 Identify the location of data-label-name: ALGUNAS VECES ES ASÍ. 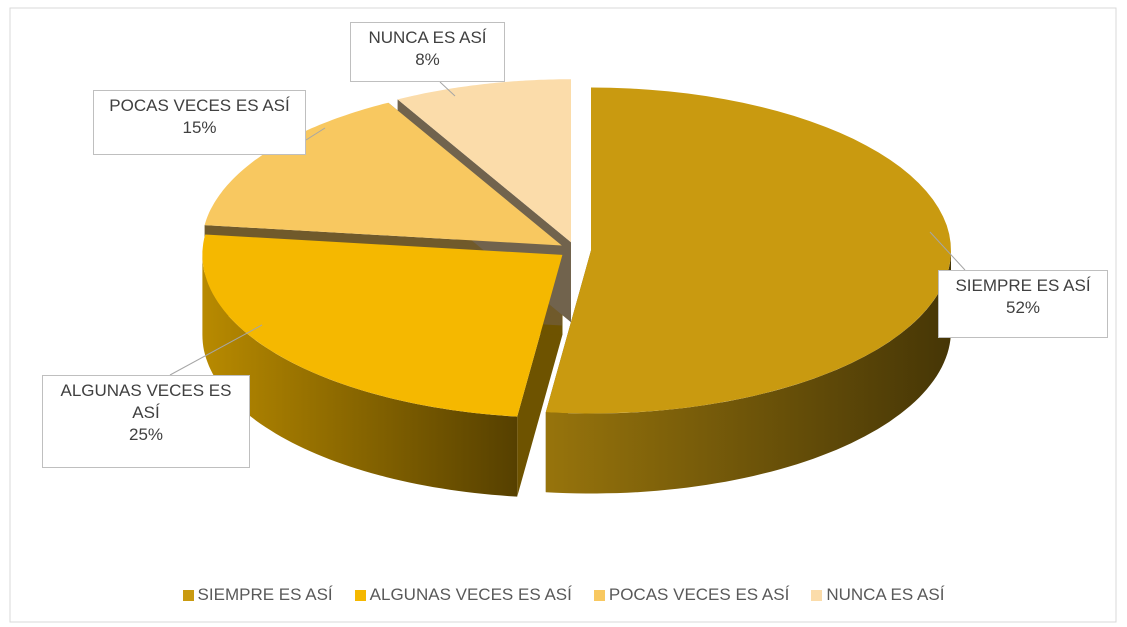
(146, 401).